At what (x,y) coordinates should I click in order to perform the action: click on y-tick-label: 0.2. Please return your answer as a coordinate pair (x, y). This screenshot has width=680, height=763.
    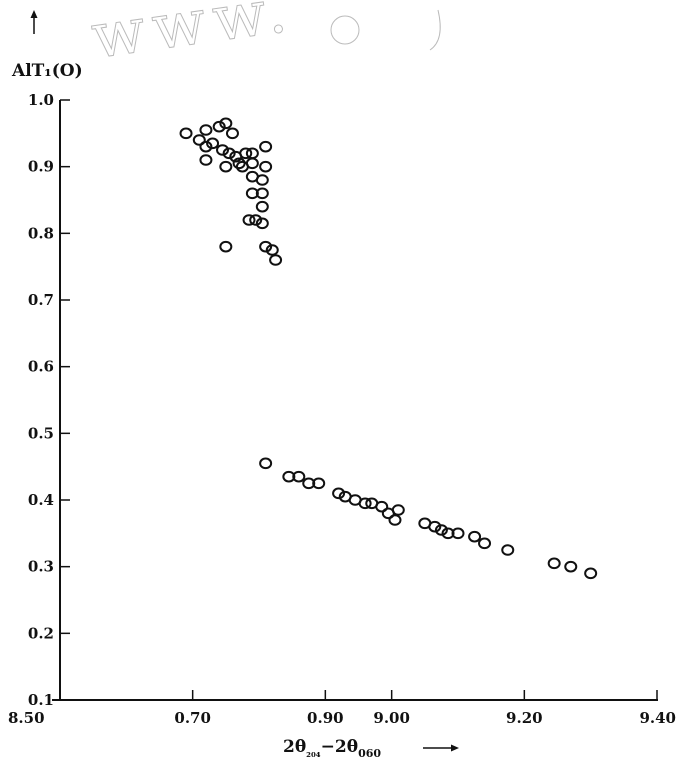
    Looking at the image, I should click on (41, 633).